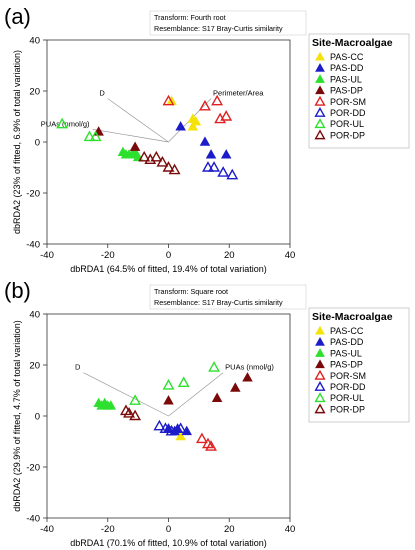 This screenshot has height=550, width=415. I want to click on panel-label: (b), so click(17, 290).